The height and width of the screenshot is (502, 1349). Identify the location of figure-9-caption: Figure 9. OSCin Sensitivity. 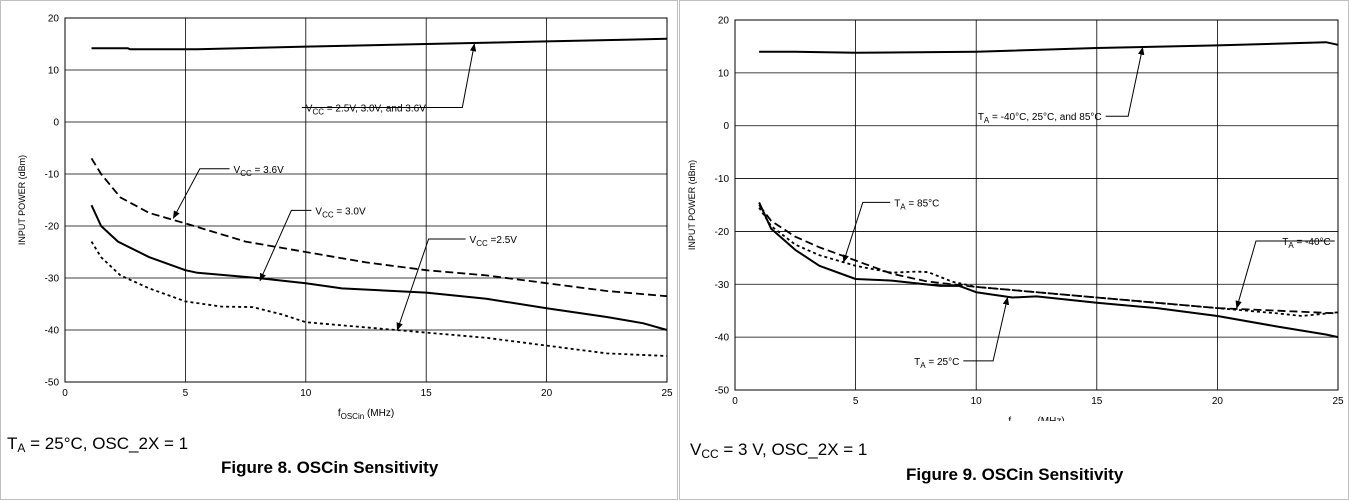
(1015, 474).